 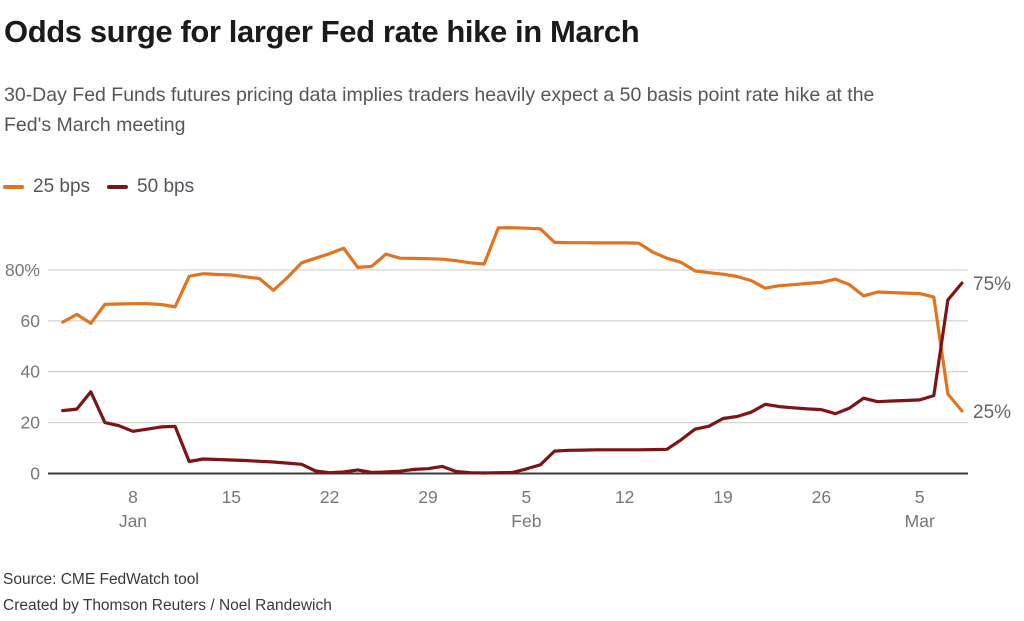 I want to click on y-tick-label-60: 60, so click(x=31, y=321).